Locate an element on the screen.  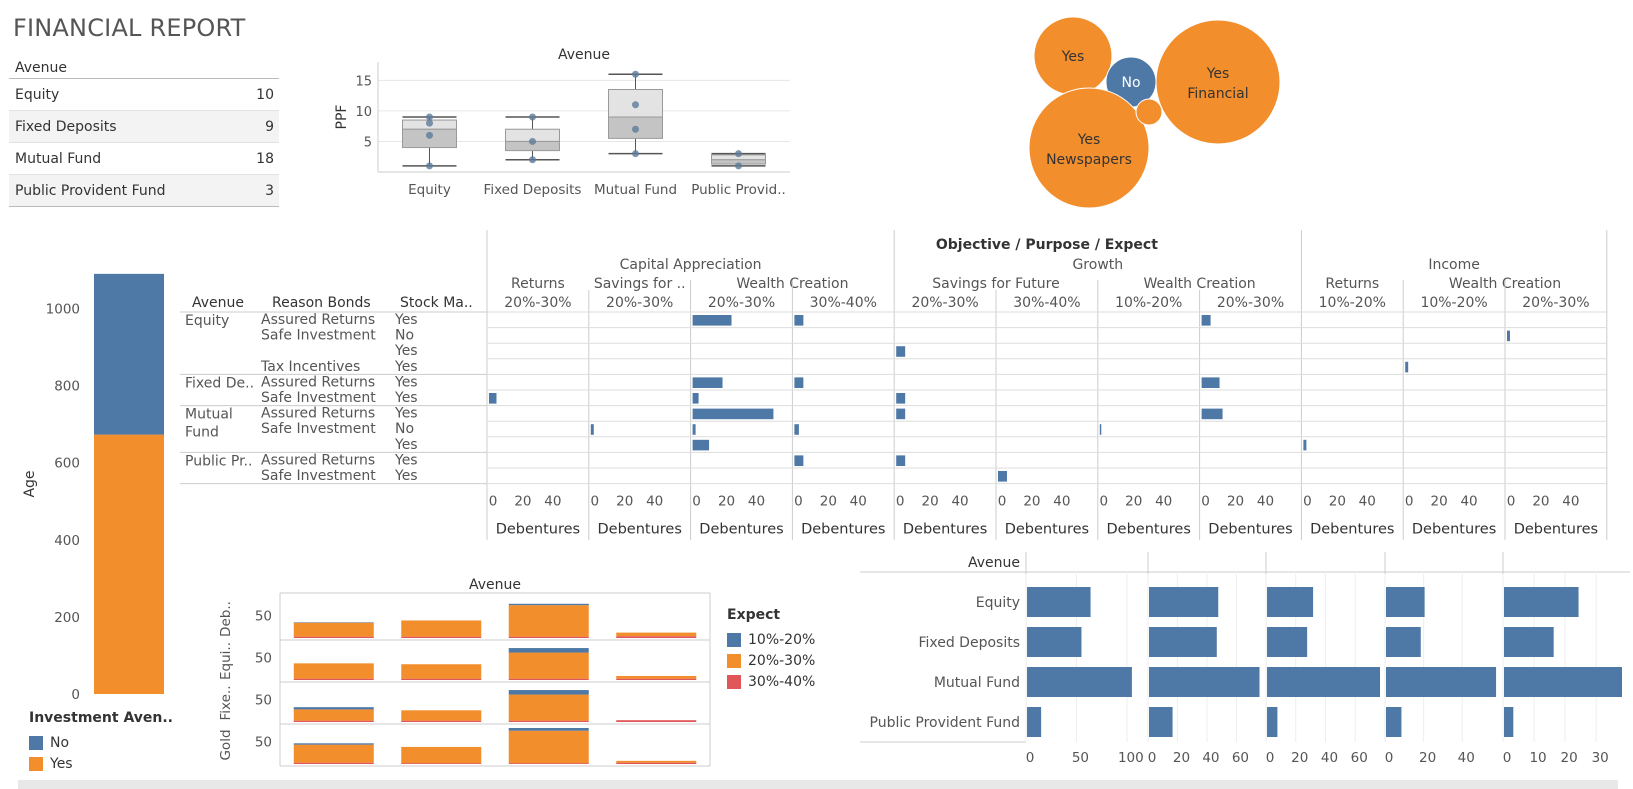
legend-title: Expect is located at coordinates (754, 615).